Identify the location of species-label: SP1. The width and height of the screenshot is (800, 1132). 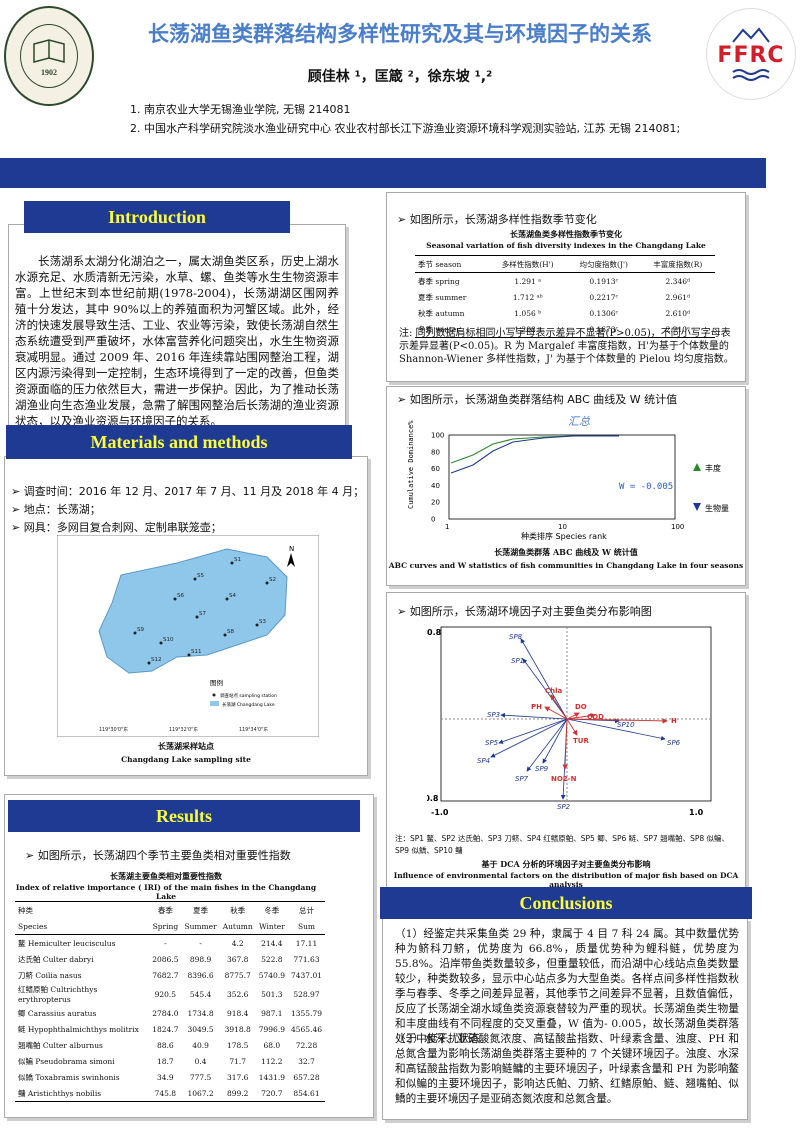
(517, 661).